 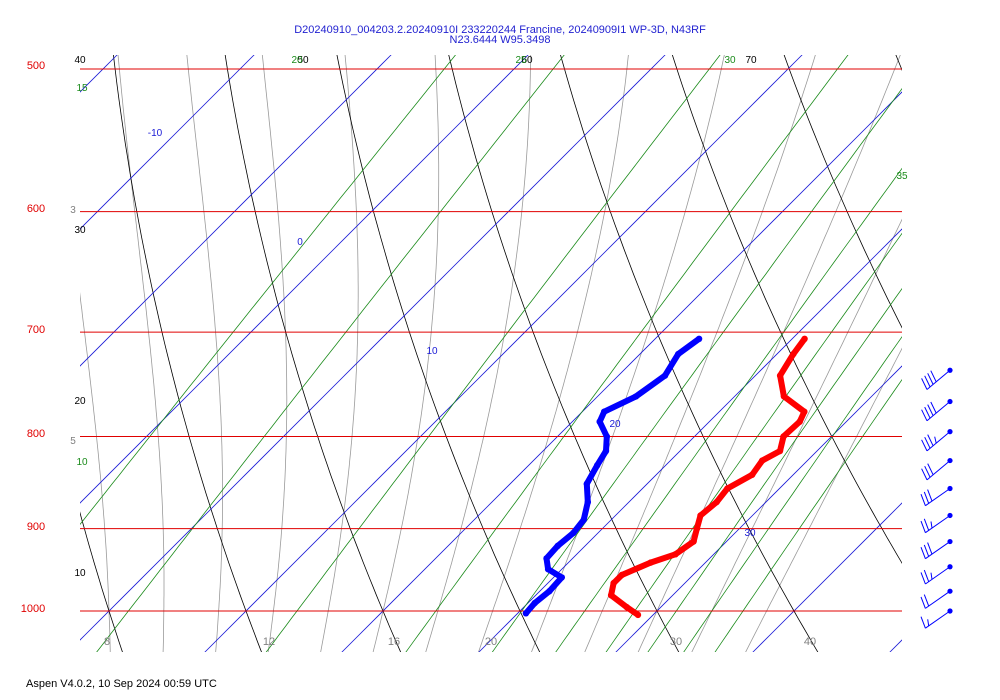 I want to click on temperature-tick-label: 8, so click(x=107, y=642).